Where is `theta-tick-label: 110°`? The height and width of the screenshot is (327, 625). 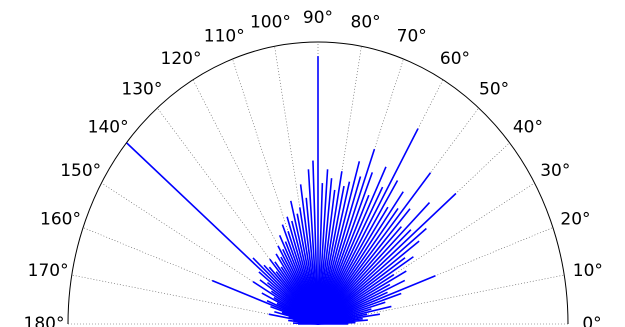 theta-tick-label: 110° is located at coordinates (224, 36).